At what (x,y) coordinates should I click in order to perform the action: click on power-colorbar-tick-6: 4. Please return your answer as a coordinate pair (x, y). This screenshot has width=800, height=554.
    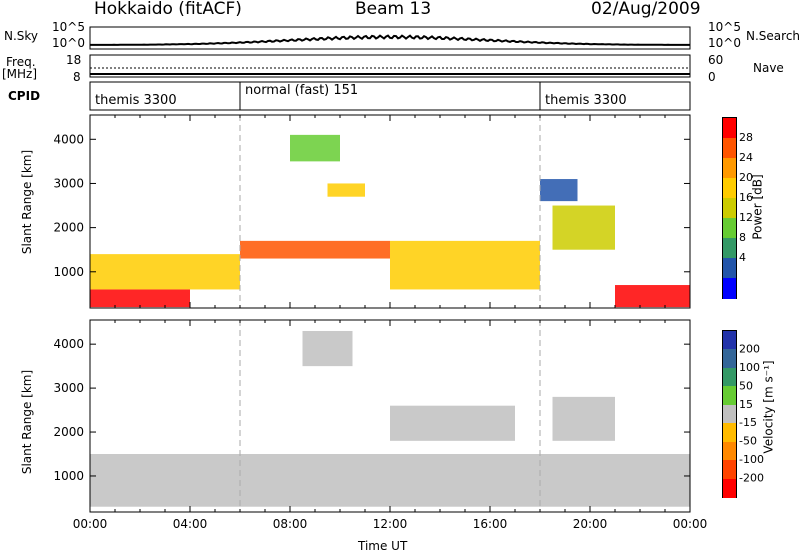
    Looking at the image, I should click on (742, 257).